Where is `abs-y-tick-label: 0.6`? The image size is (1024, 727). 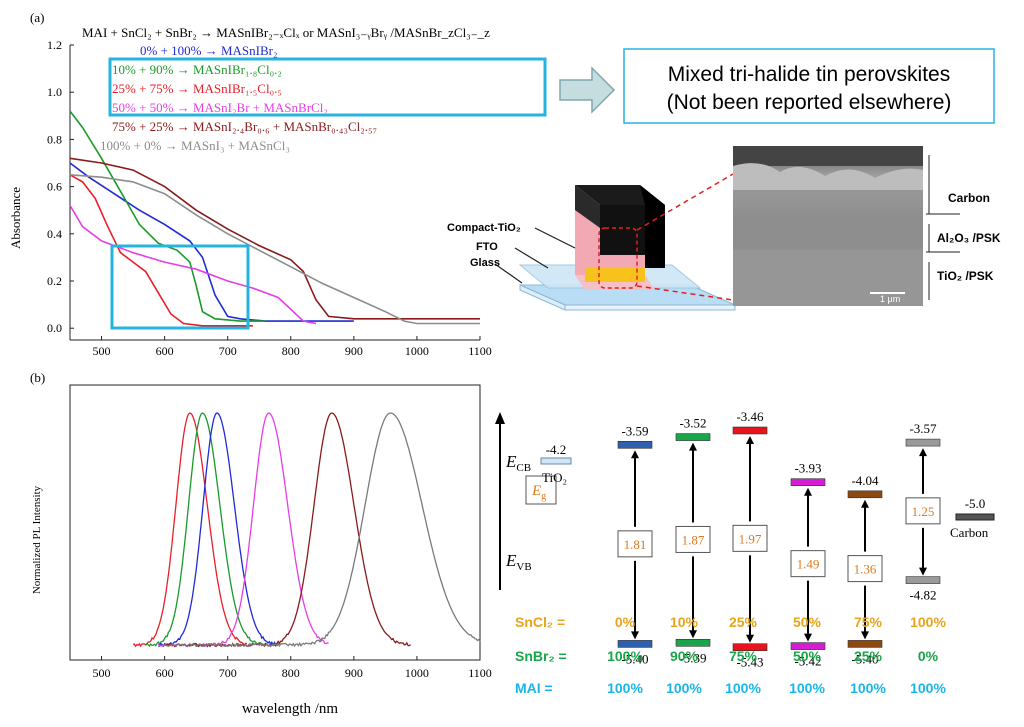
abs-y-tick-label: 0.6 is located at coordinates (54, 187).